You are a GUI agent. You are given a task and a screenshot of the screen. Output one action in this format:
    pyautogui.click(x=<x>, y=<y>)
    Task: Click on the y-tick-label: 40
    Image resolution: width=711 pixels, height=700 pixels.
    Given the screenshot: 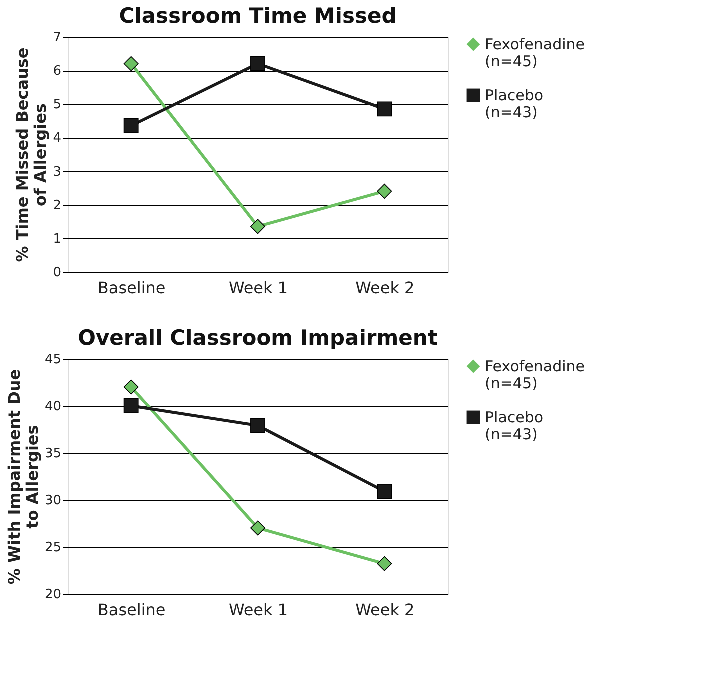 What is the action you would take?
    pyautogui.click(x=53, y=407)
    